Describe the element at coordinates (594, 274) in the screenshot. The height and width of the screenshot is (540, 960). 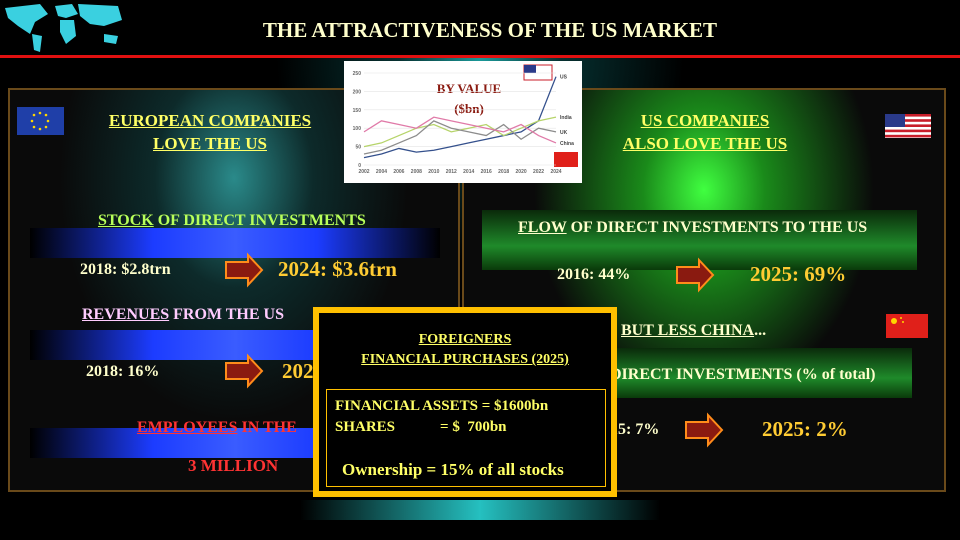
I see `from-value: 2016: 44%` at that location.